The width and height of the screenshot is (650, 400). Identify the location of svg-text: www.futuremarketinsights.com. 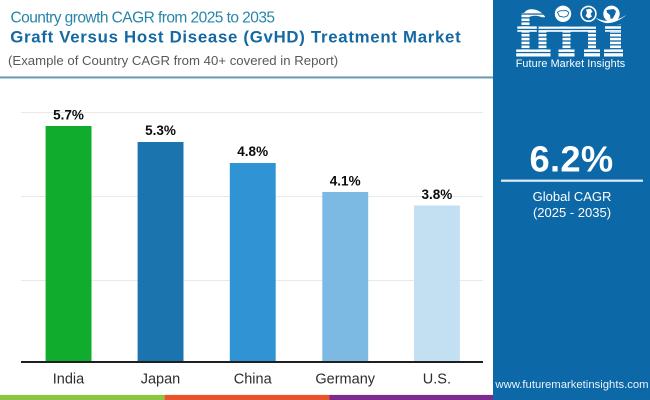
(571, 385).